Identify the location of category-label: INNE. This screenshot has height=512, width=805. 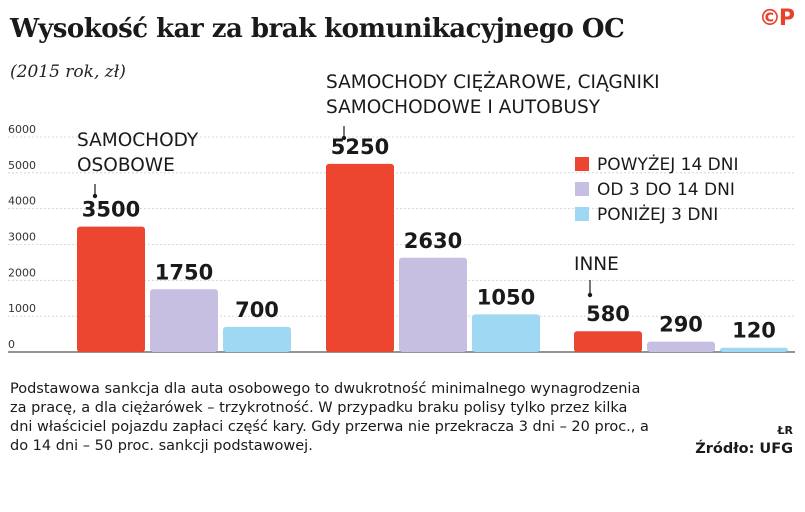
(596, 264).